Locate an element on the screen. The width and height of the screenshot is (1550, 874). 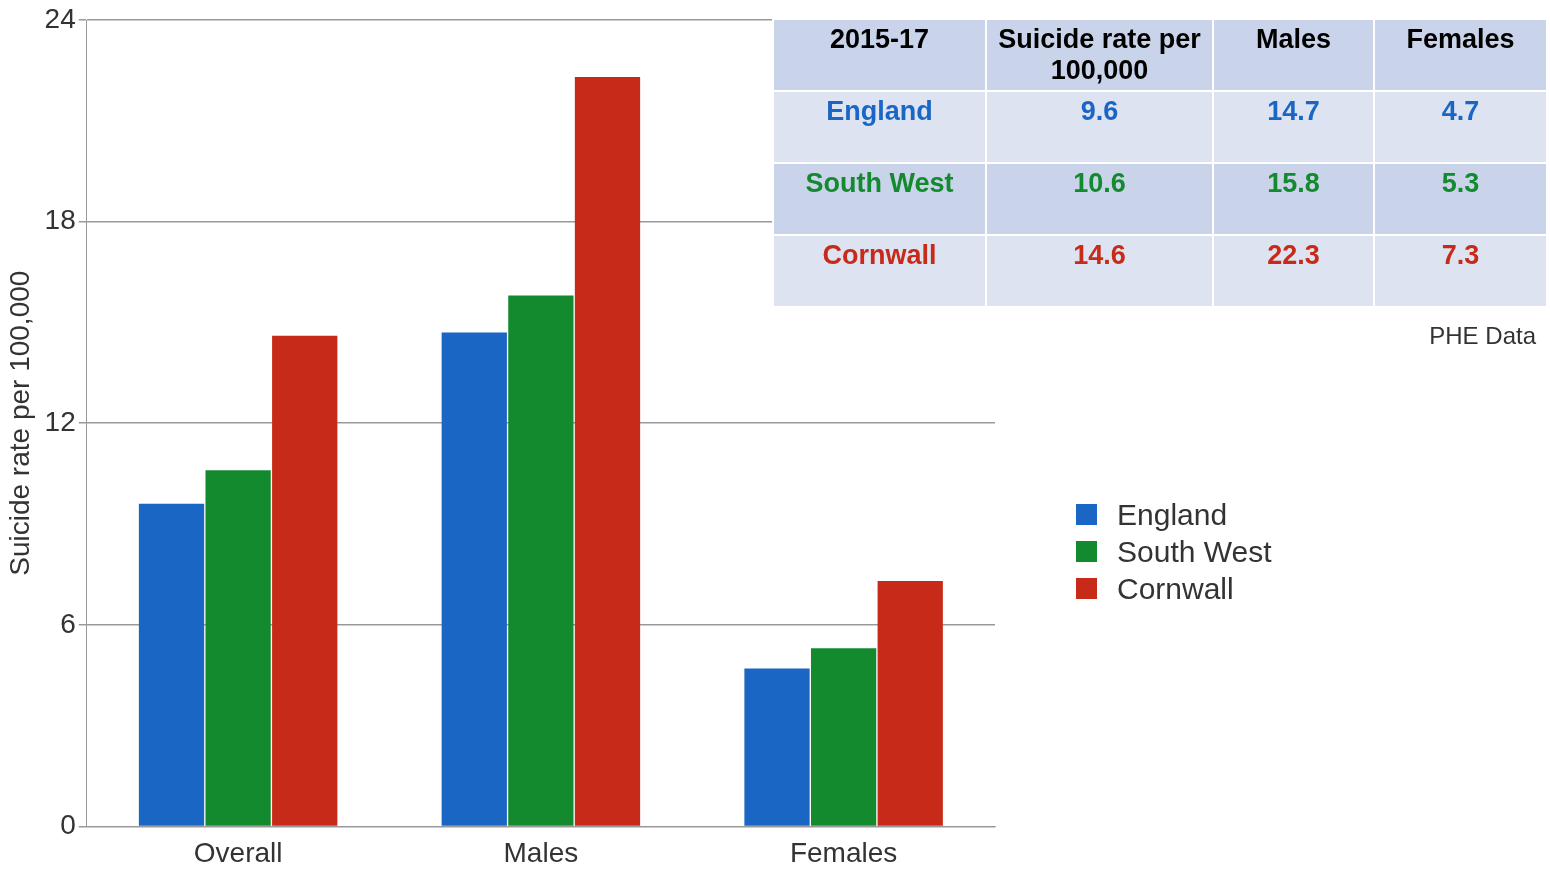
data-label: 14.6 is located at coordinates (1099, 271).